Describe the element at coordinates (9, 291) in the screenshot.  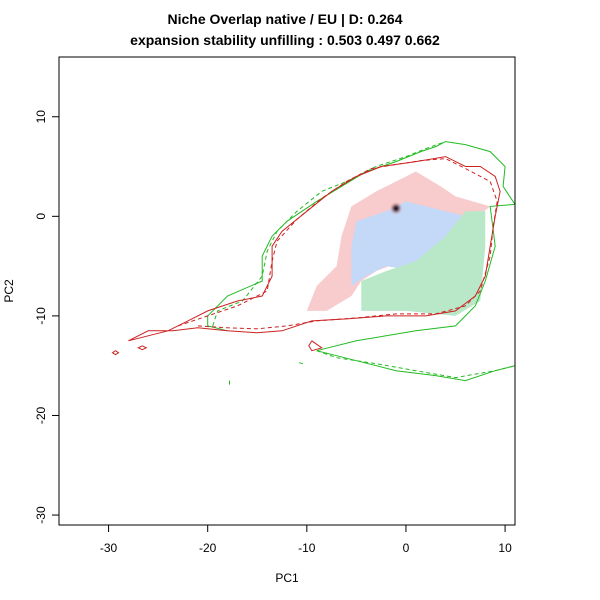
I see `y-axis-label: PC2` at that location.